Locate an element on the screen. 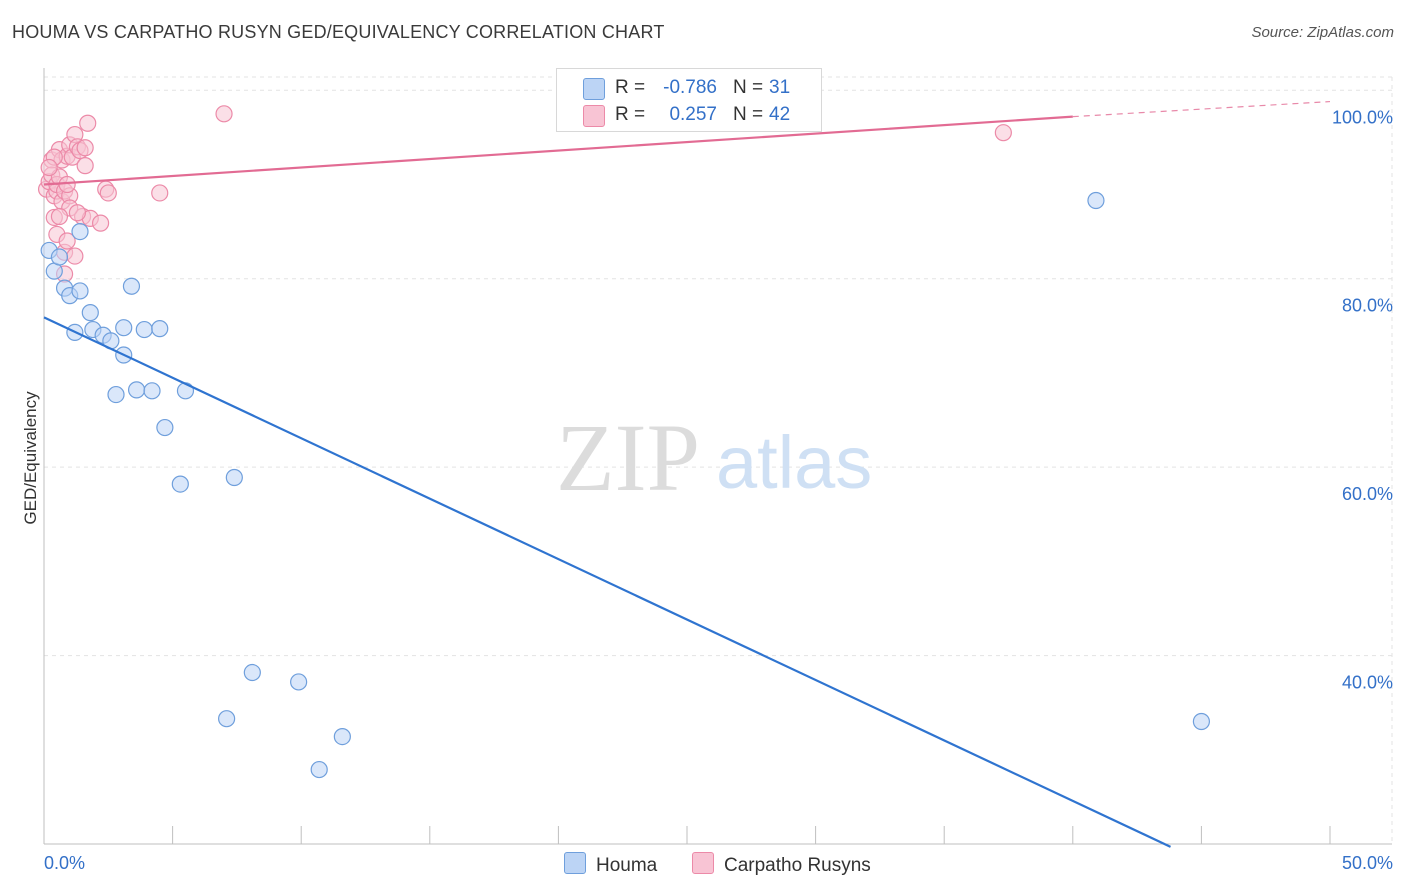  n-value: 42 is located at coordinates (780, 114).